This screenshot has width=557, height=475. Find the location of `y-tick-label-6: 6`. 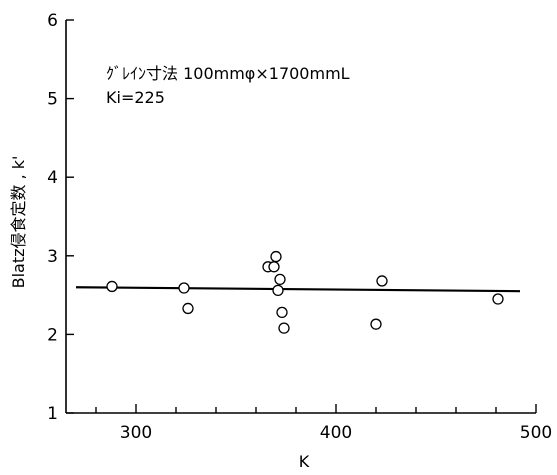

y-tick-label-6: 6 is located at coordinates (52, 21).